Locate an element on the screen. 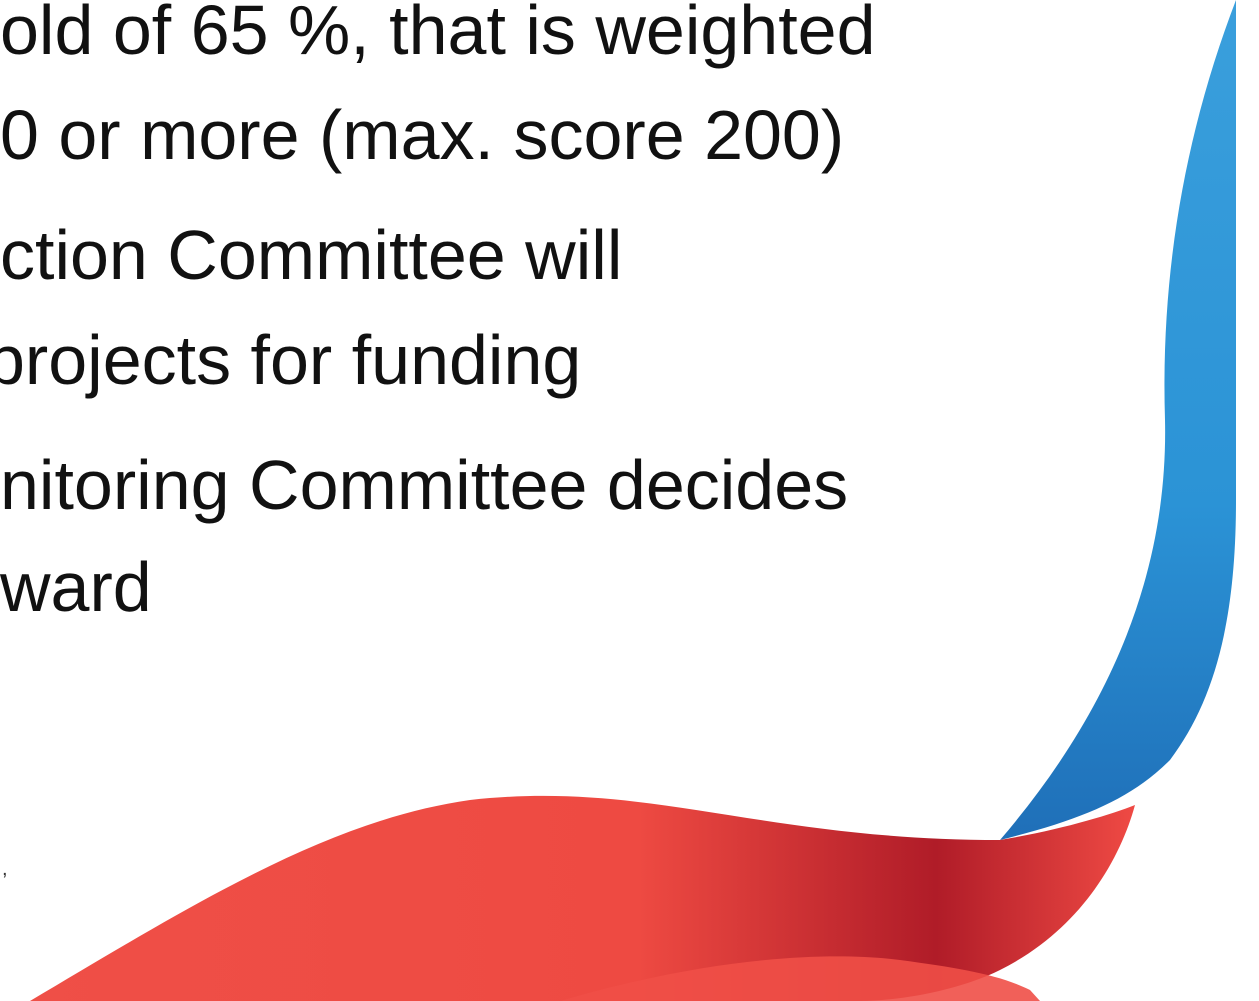  bullet-text: projects for funding is located at coordinates (291, 360).